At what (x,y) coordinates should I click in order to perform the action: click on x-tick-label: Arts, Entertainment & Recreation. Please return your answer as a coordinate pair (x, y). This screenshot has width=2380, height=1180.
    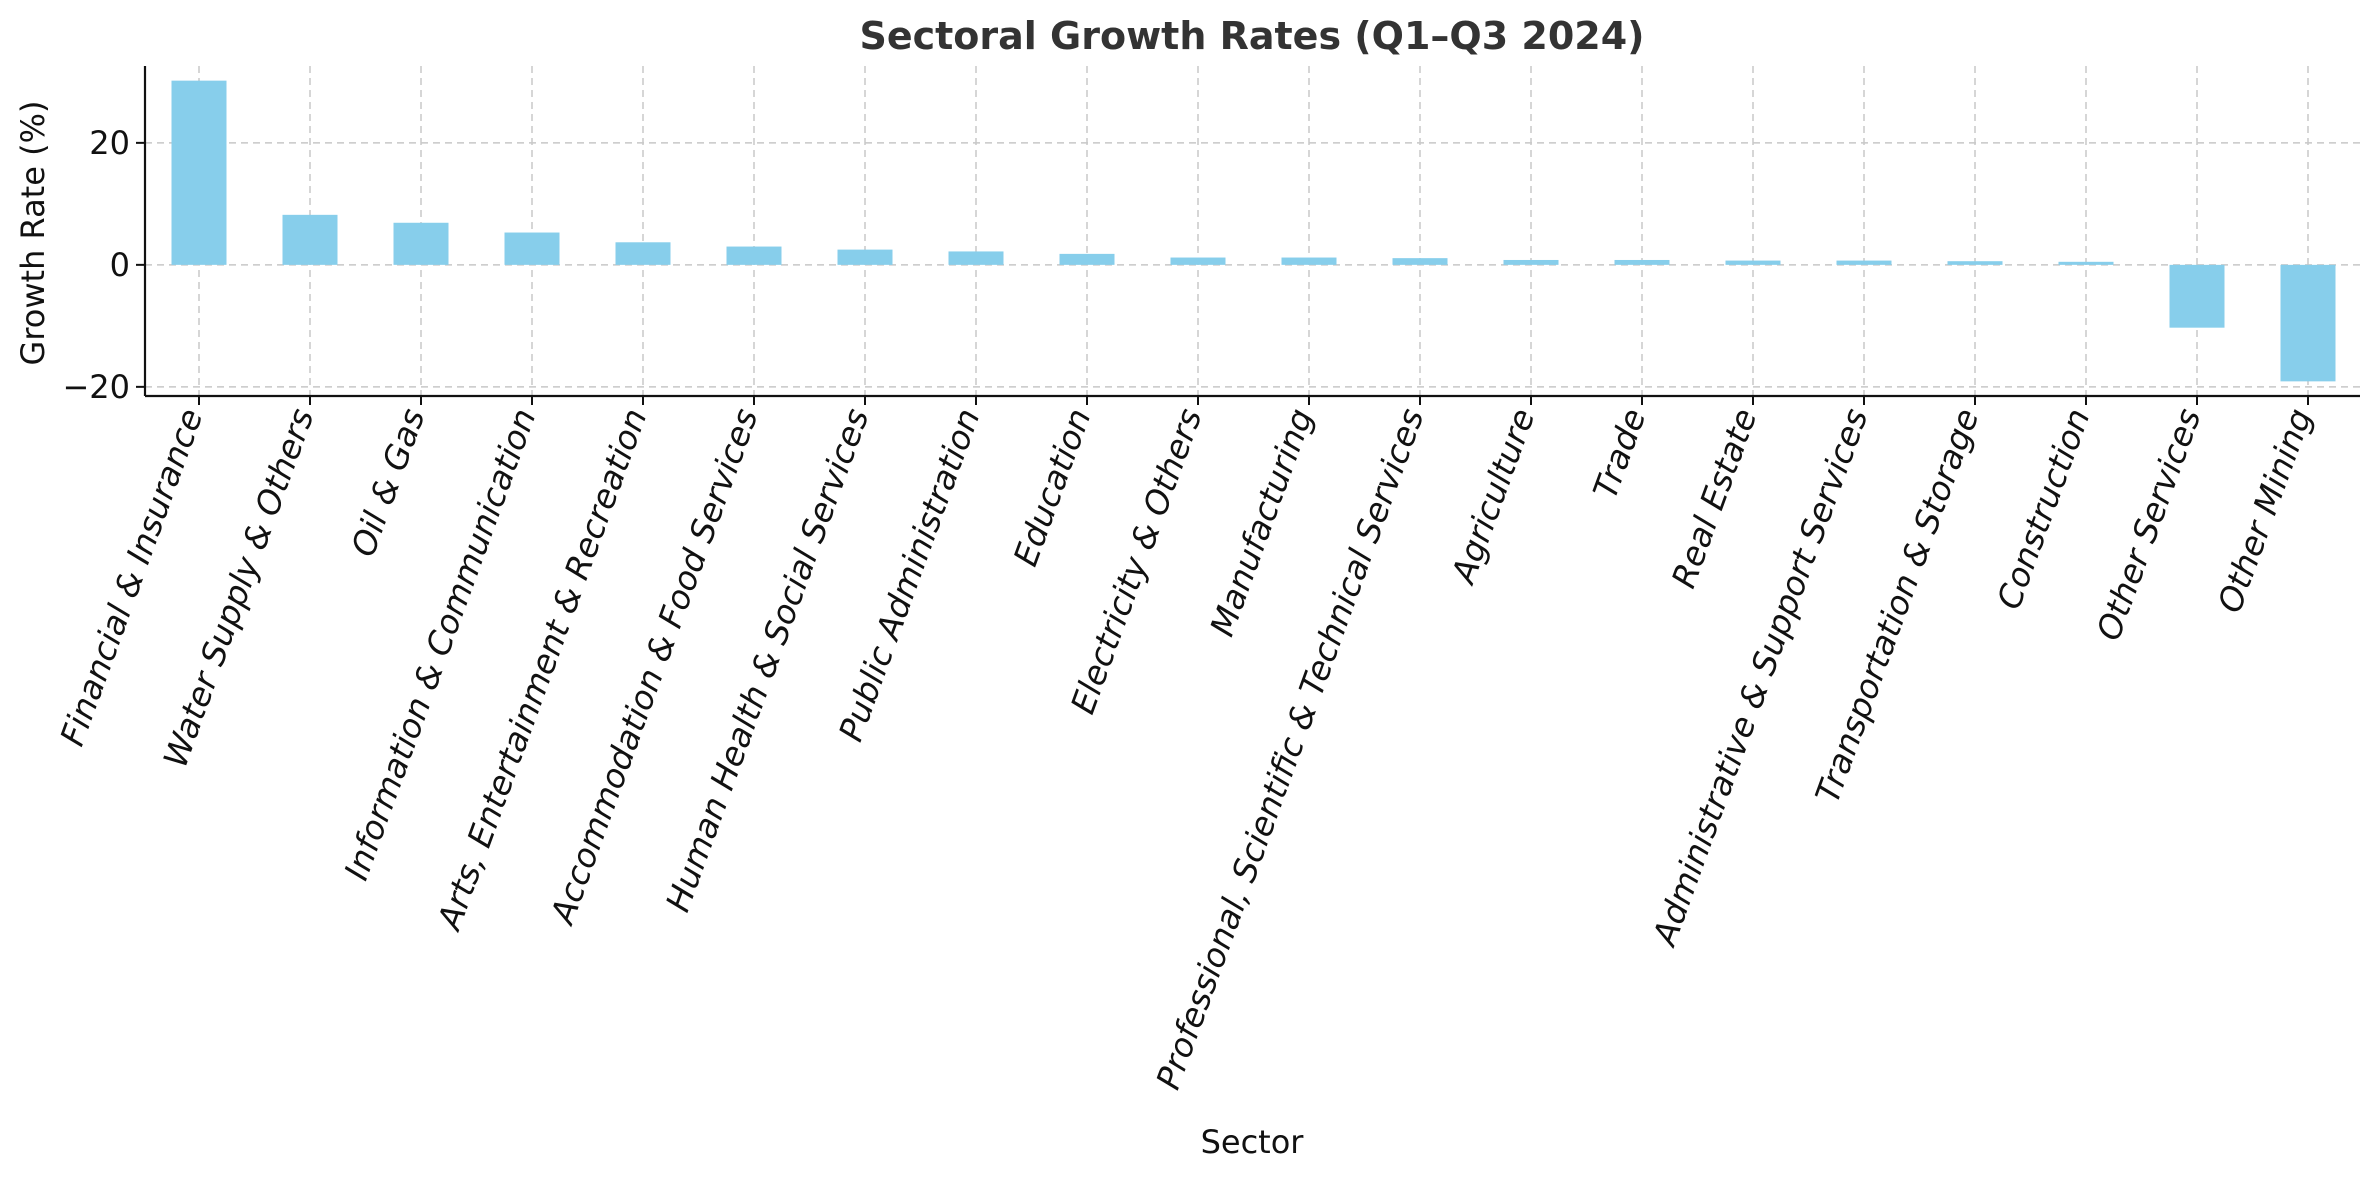
    Looking at the image, I should click on (542, 669).